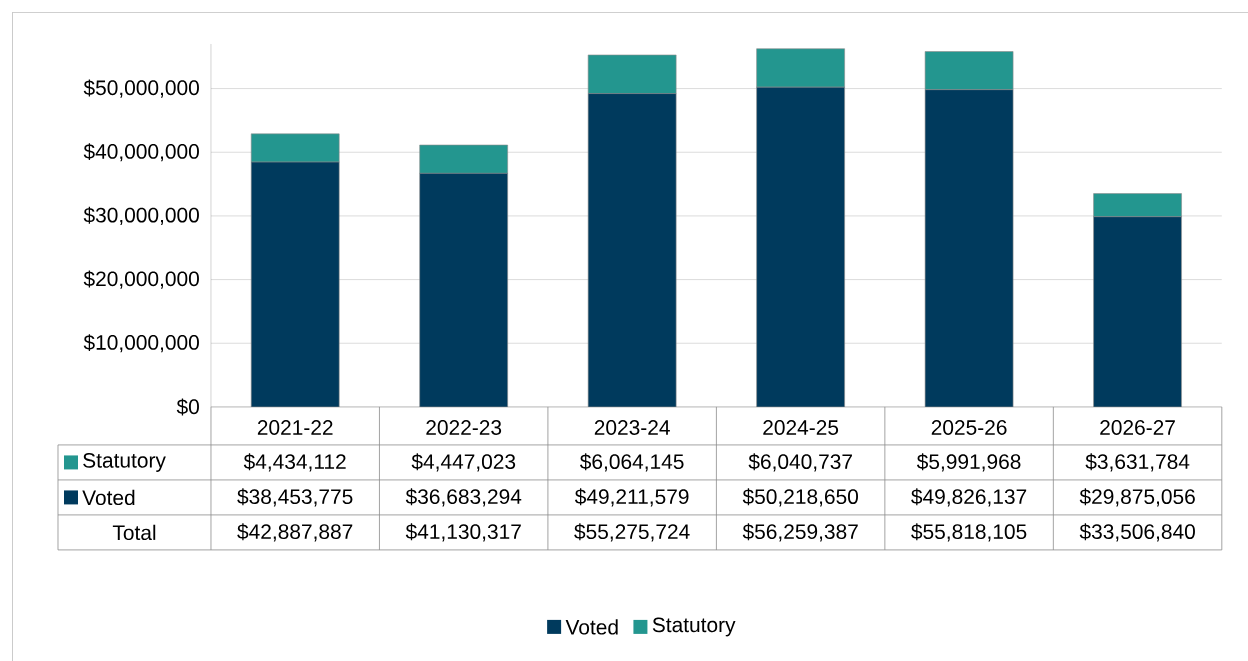 This screenshot has height=661, width=1248. Describe the element at coordinates (969, 427) in the screenshot. I see `x-tick-label: 2025-26` at that location.